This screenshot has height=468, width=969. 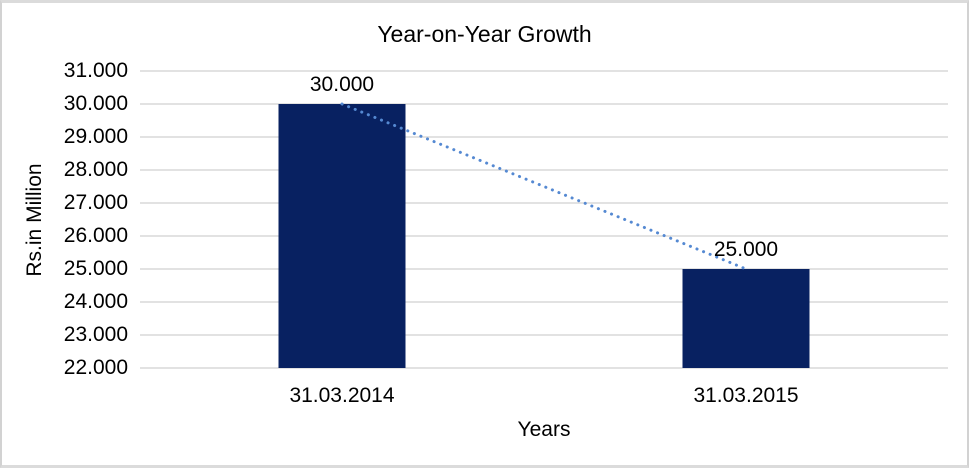 What do you see at coordinates (34, 220) in the screenshot?
I see `y-axis-title: Rs.in Million` at bounding box center [34, 220].